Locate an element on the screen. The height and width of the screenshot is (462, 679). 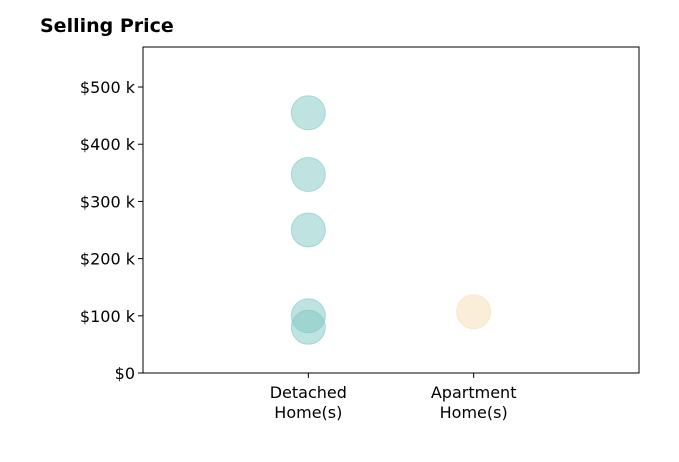
x-axis: Detached Home(s) Apartment Home(s) is located at coordinates (393, 397).